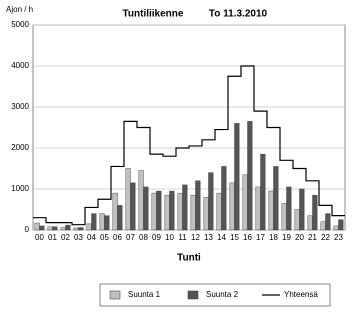 The width and height of the screenshot is (361, 313). What do you see at coordinates (156, 237) in the screenshot?
I see `x-tick-label: 09` at bounding box center [156, 237].